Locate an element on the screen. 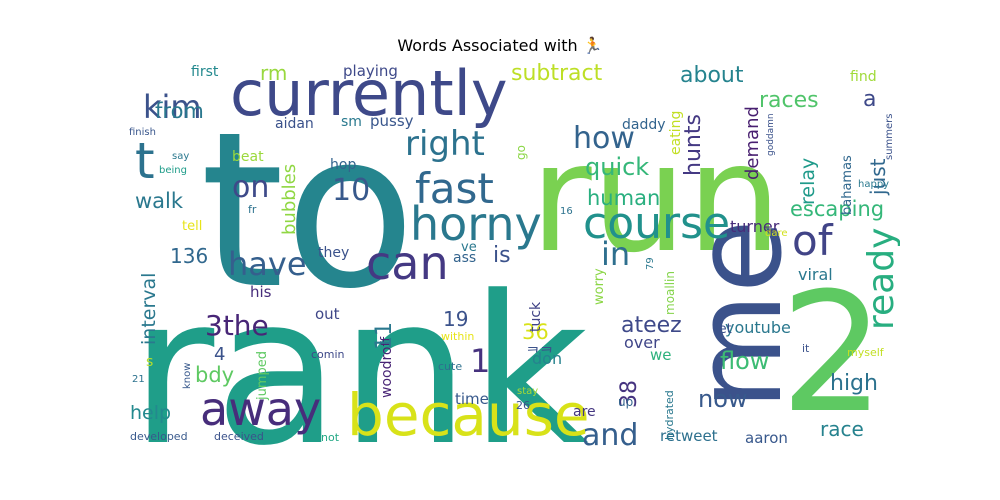 The height and width of the screenshot is (500, 1000). word-100: ᄏᄏ is located at coordinates (540, 353).